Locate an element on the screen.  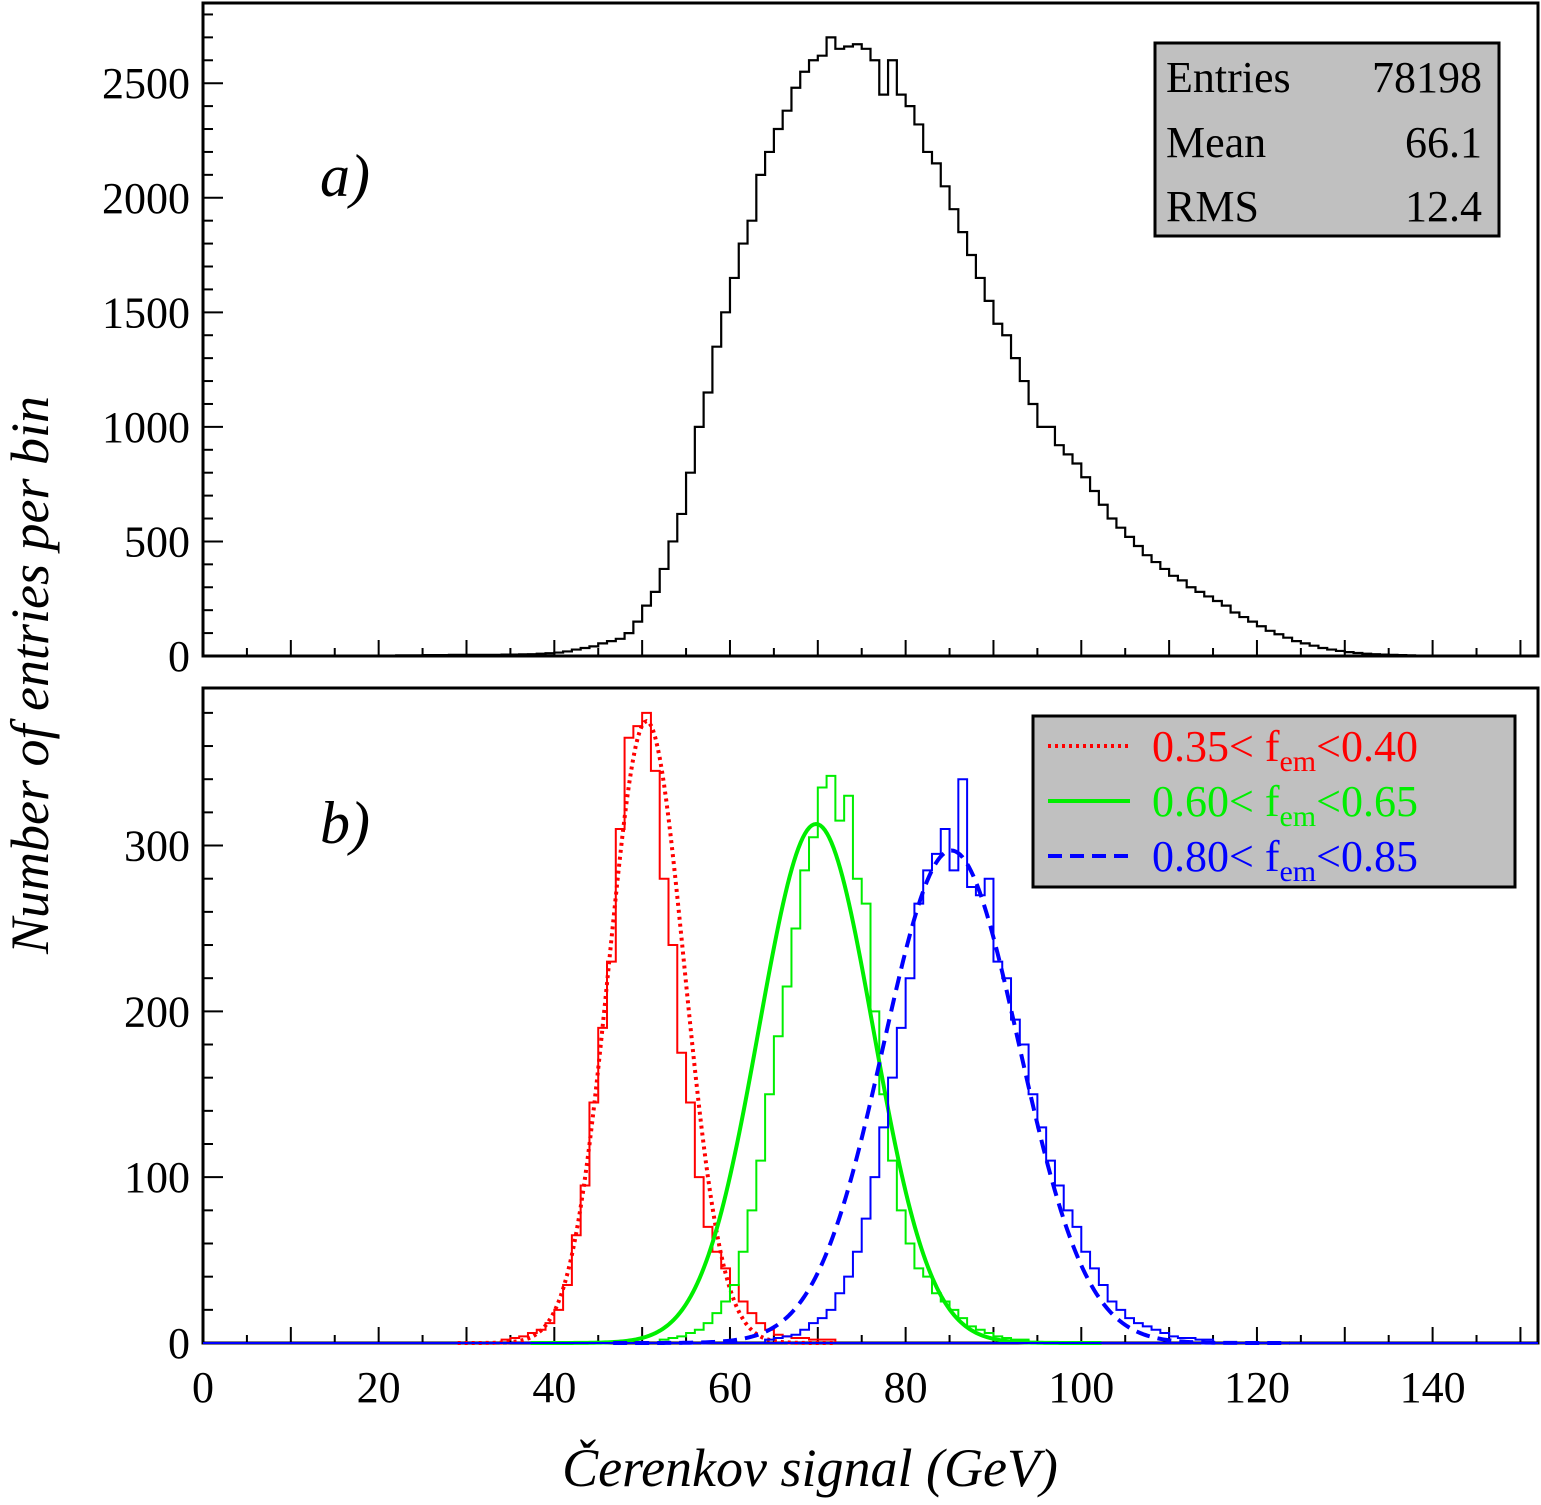
stats-entries-label: Entries is located at coordinates (1228, 77).